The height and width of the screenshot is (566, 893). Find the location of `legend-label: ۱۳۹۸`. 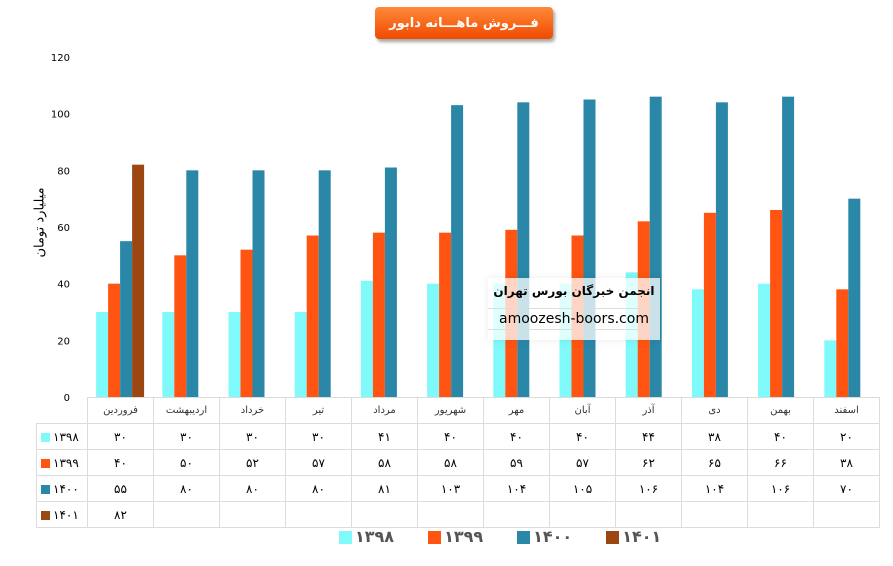

legend-label: ۱۳۹۸ is located at coordinates (375, 536).